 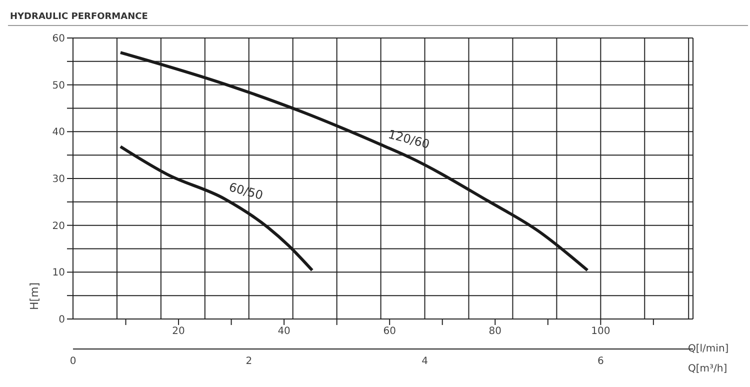 I want to click on x-tick-label: 0, so click(x=73, y=362).